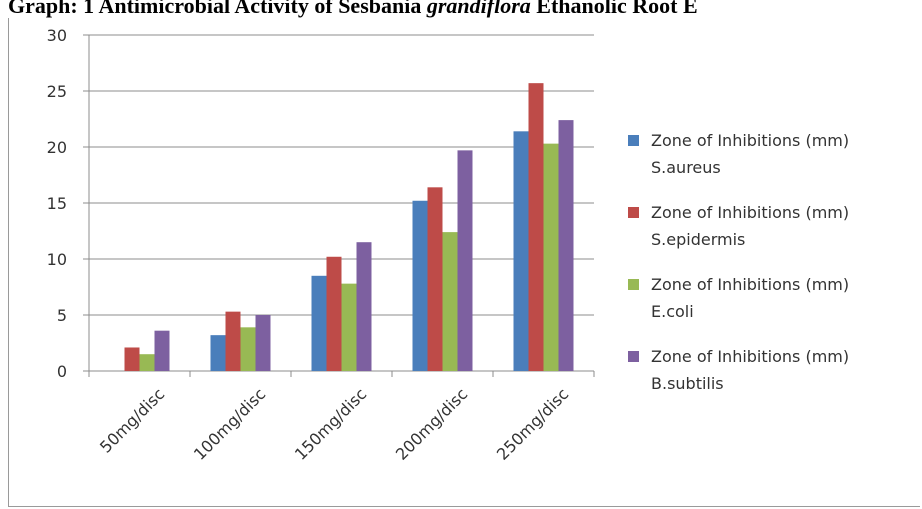 The width and height of the screenshot is (922, 509). What do you see at coordinates (132, 420) in the screenshot?
I see `x-tick-label: 50mg/disc` at bounding box center [132, 420].